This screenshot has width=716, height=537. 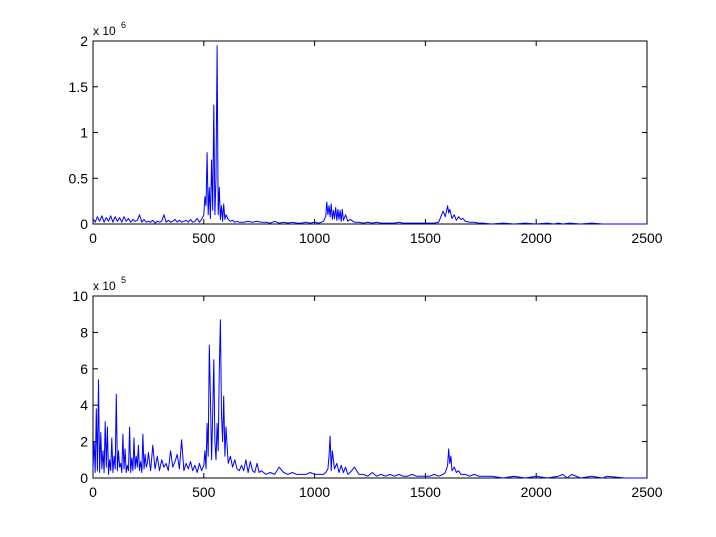 I want to click on y-exponent-power: 6, so click(x=123, y=25).